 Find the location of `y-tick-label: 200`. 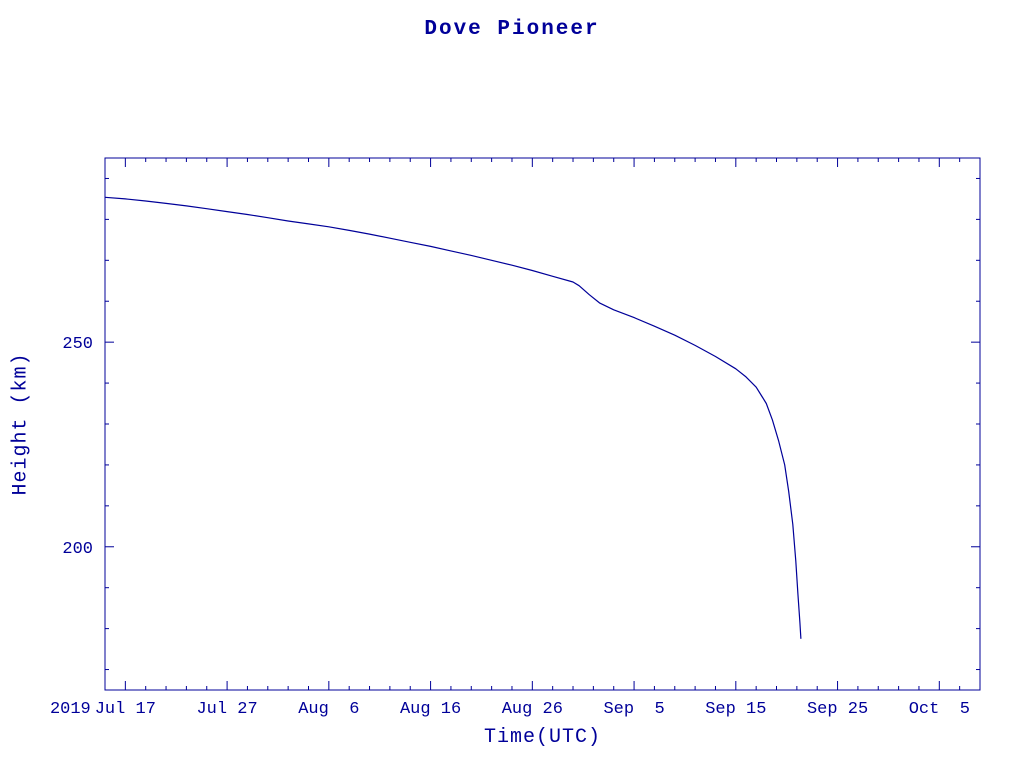

y-tick-label: 200 is located at coordinates (77, 549).